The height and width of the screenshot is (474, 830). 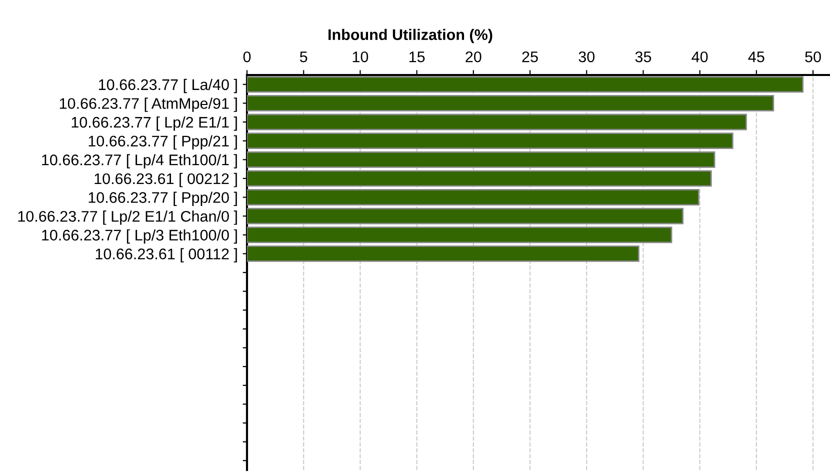 What do you see at coordinates (139, 236) in the screenshot?
I see `y-tick-label: 10.66.23.77 [ Lp/3 Eth100/0 ]` at bounding box center [139, 236].